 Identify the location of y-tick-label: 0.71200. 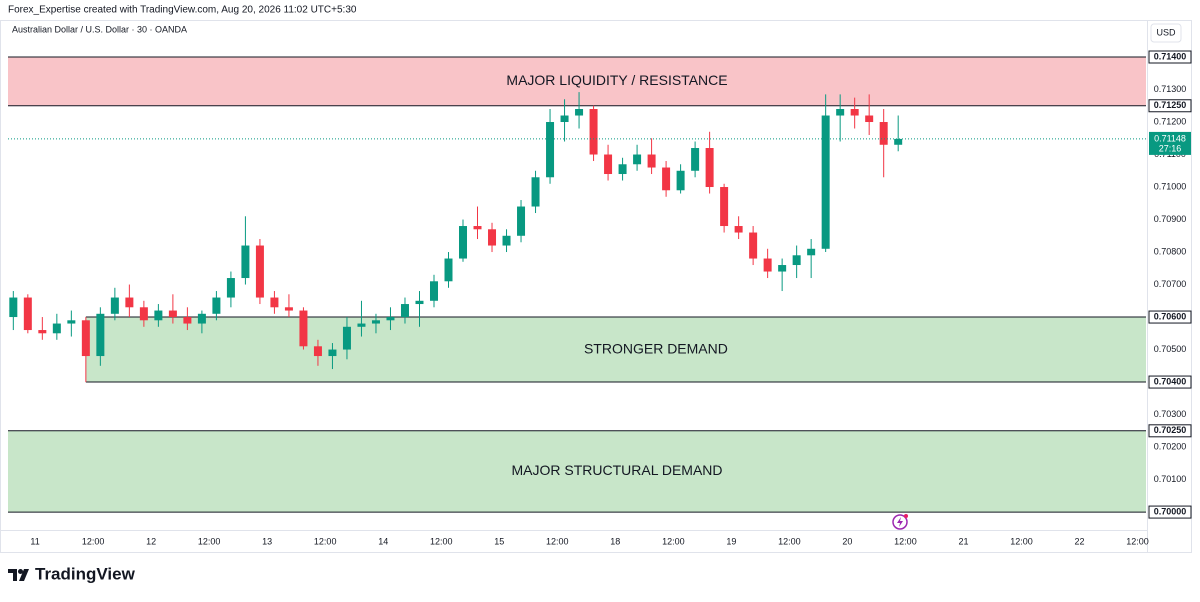
(1170, 121).